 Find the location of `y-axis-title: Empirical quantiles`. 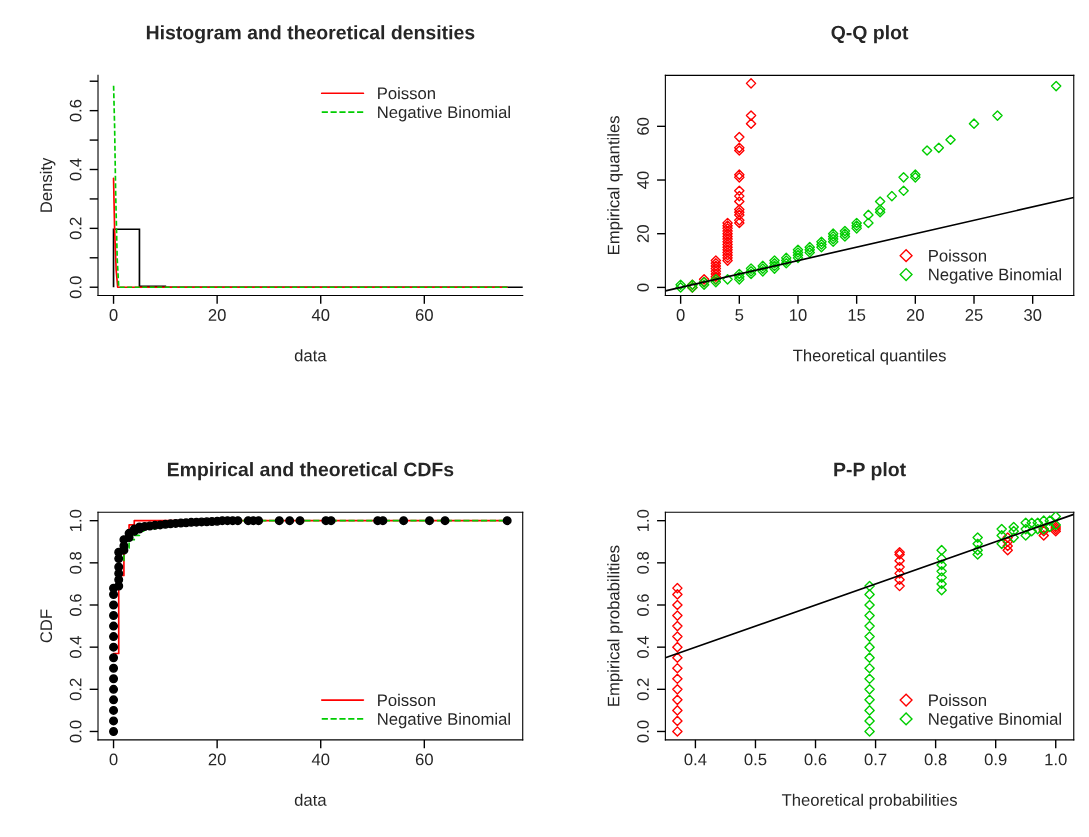

y-axis-title: Empirical quantiles is located at coordinates (615, 185).